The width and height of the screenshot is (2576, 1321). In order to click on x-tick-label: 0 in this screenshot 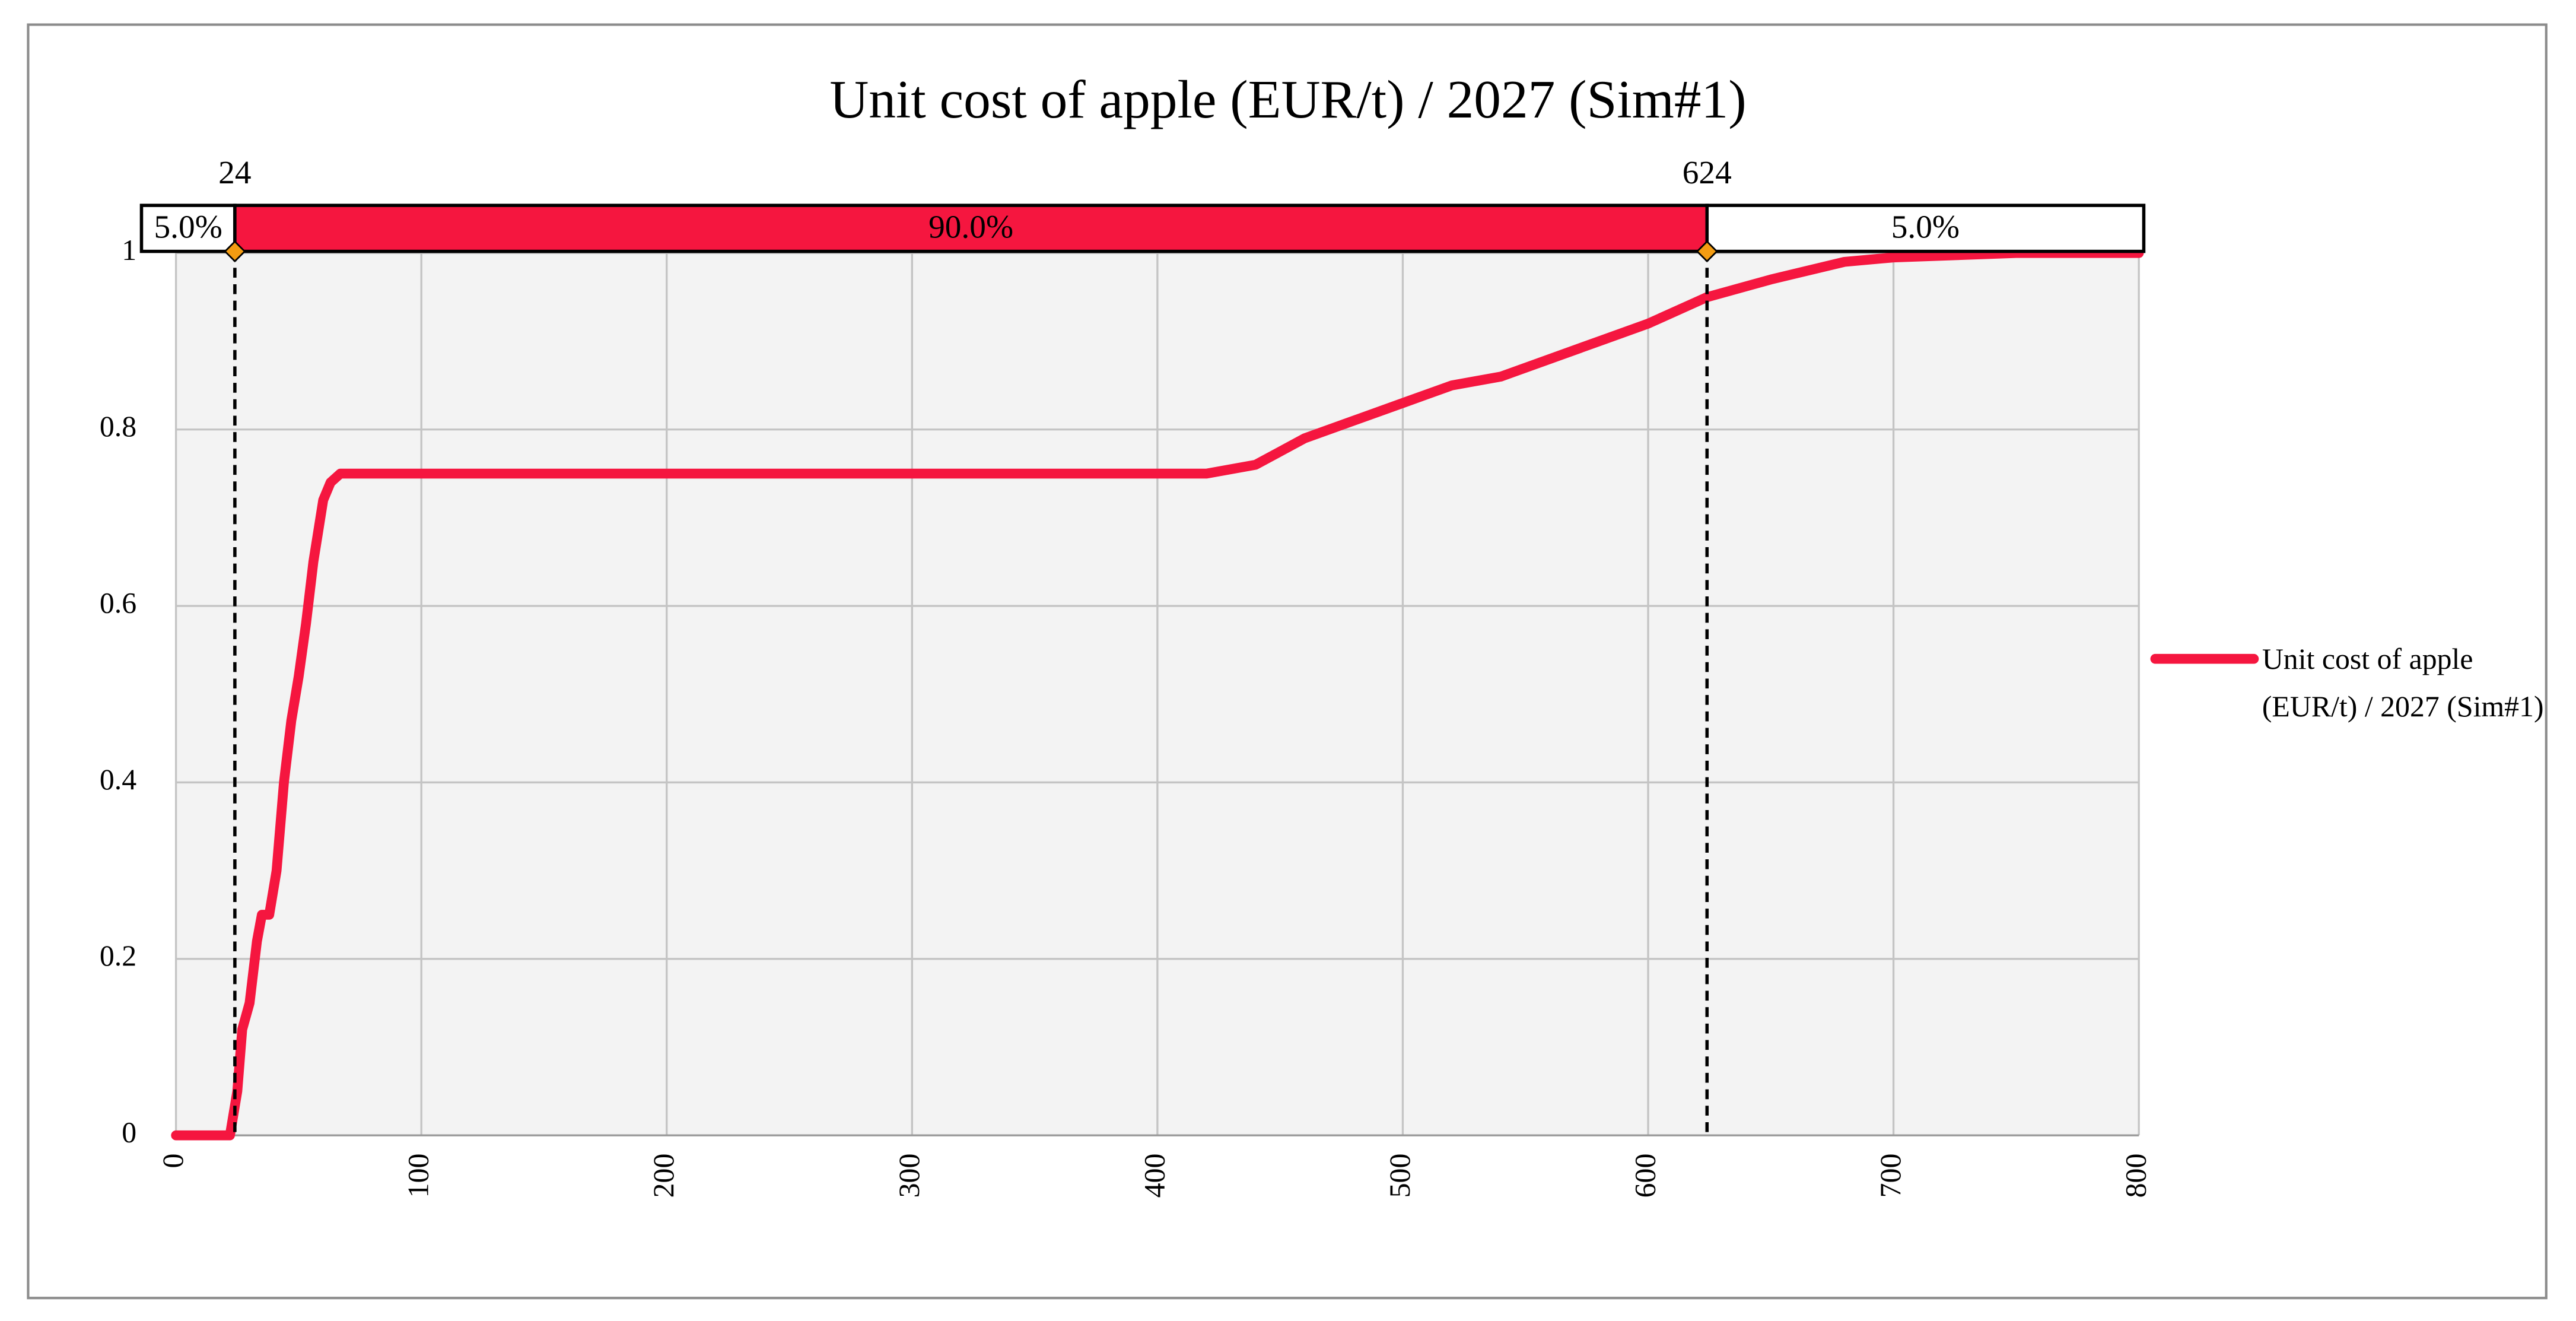, I will do `click(173, 1161)`.